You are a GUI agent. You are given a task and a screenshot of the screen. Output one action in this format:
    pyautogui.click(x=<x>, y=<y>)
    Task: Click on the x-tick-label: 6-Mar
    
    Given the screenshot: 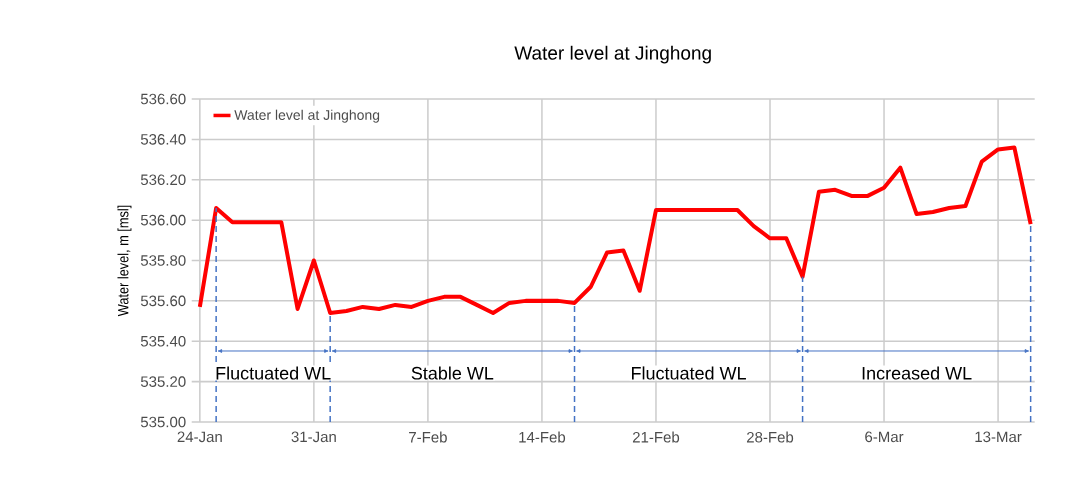 What is the action you would take?
    pyautogui.click(x=884, y=437)
    